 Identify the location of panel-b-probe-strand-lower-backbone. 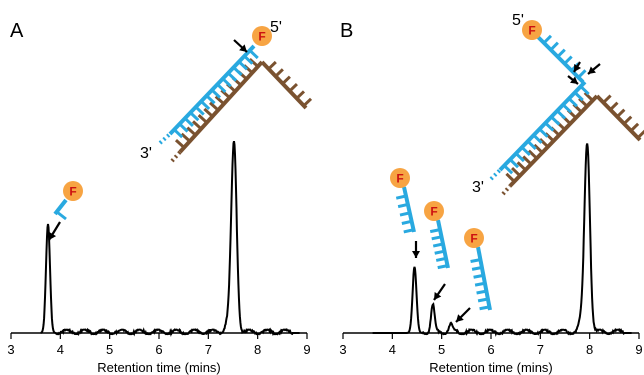
(542, 126).